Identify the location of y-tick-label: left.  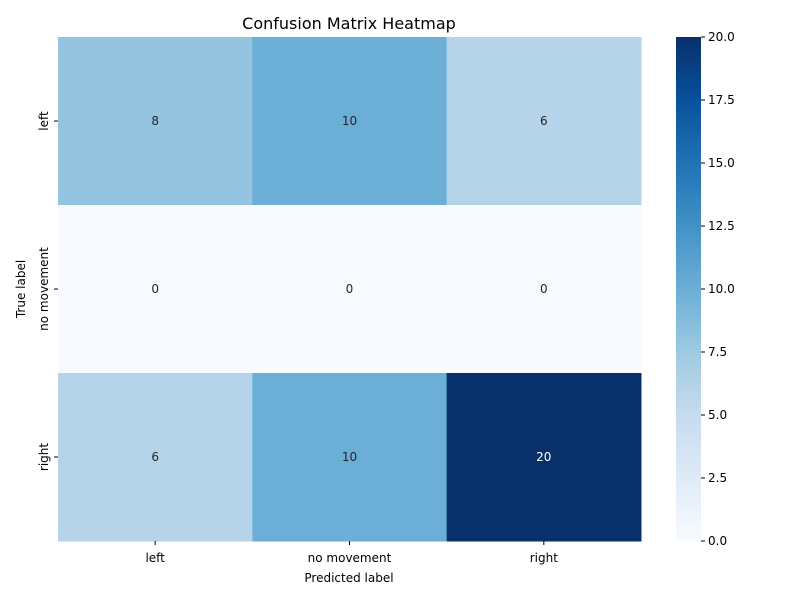
(44, 121).